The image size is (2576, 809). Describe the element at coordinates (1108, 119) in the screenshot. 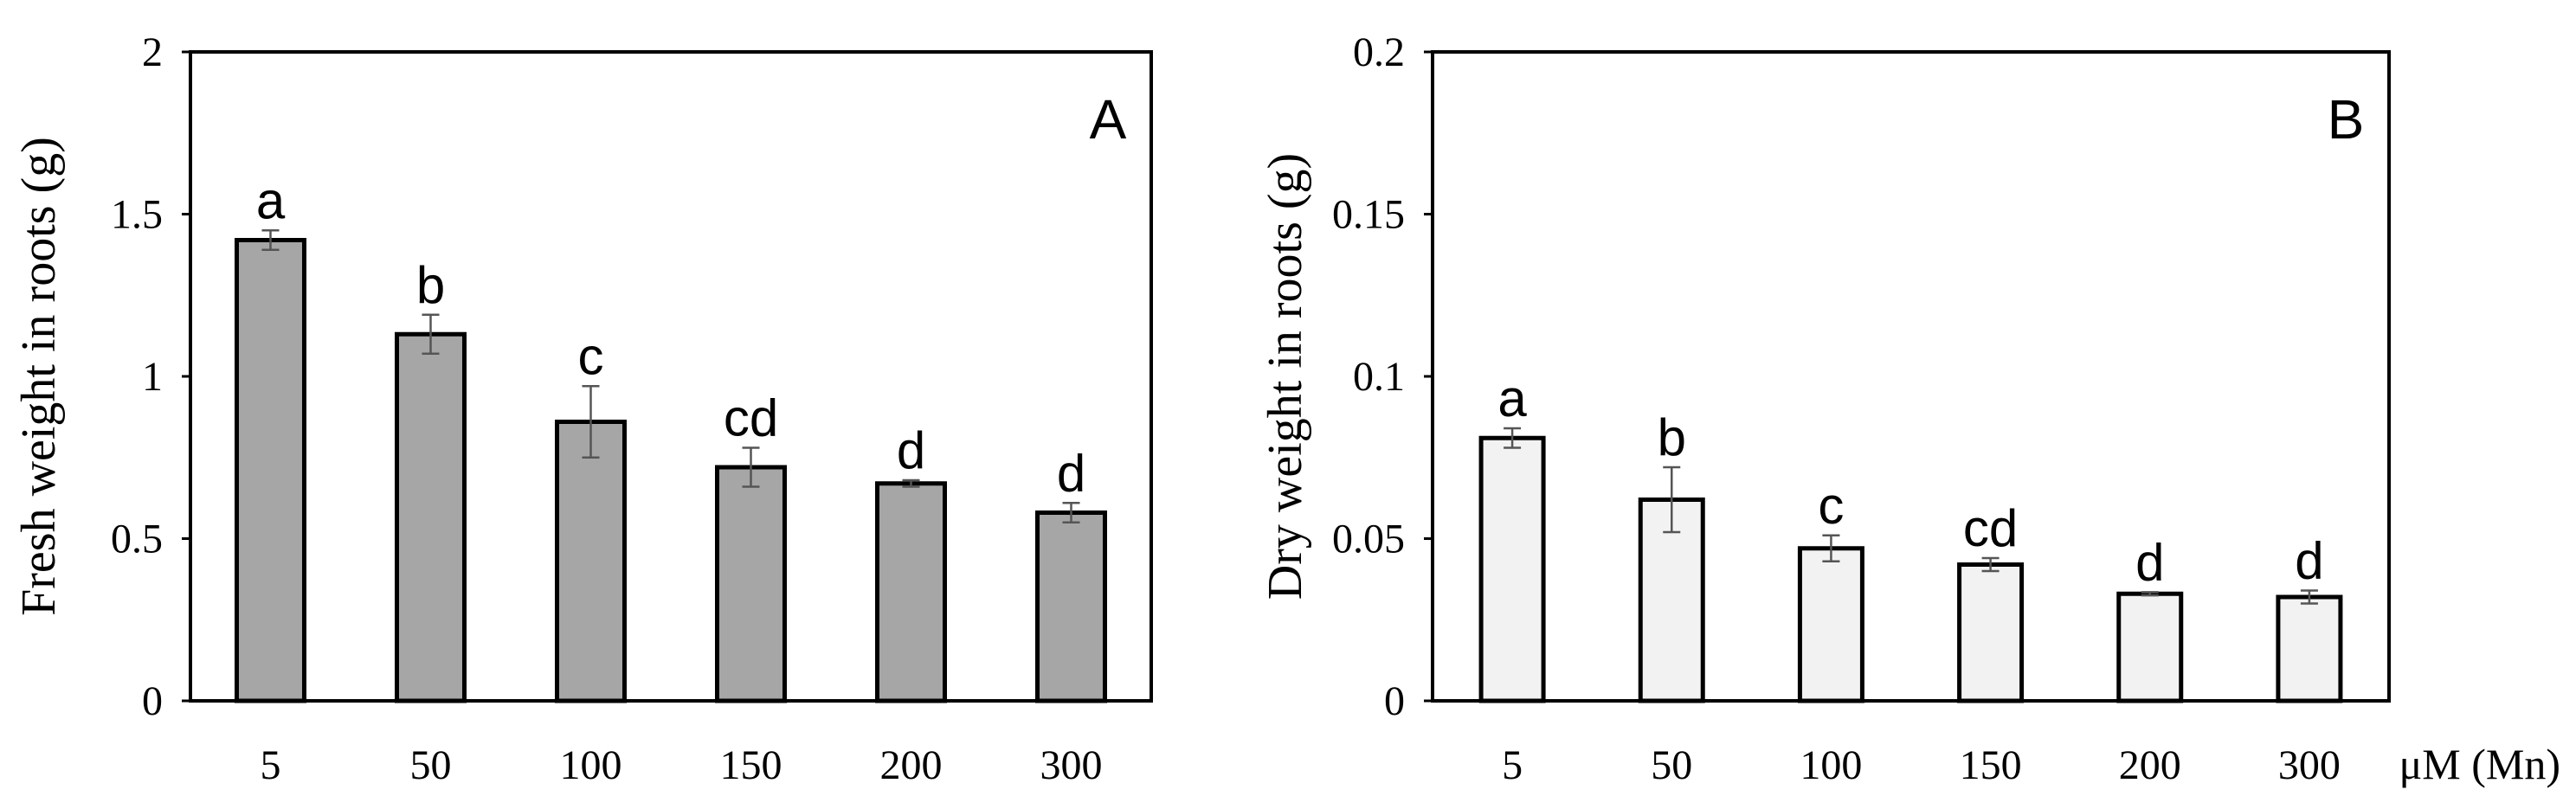

I see `panel-label: A` at that location.